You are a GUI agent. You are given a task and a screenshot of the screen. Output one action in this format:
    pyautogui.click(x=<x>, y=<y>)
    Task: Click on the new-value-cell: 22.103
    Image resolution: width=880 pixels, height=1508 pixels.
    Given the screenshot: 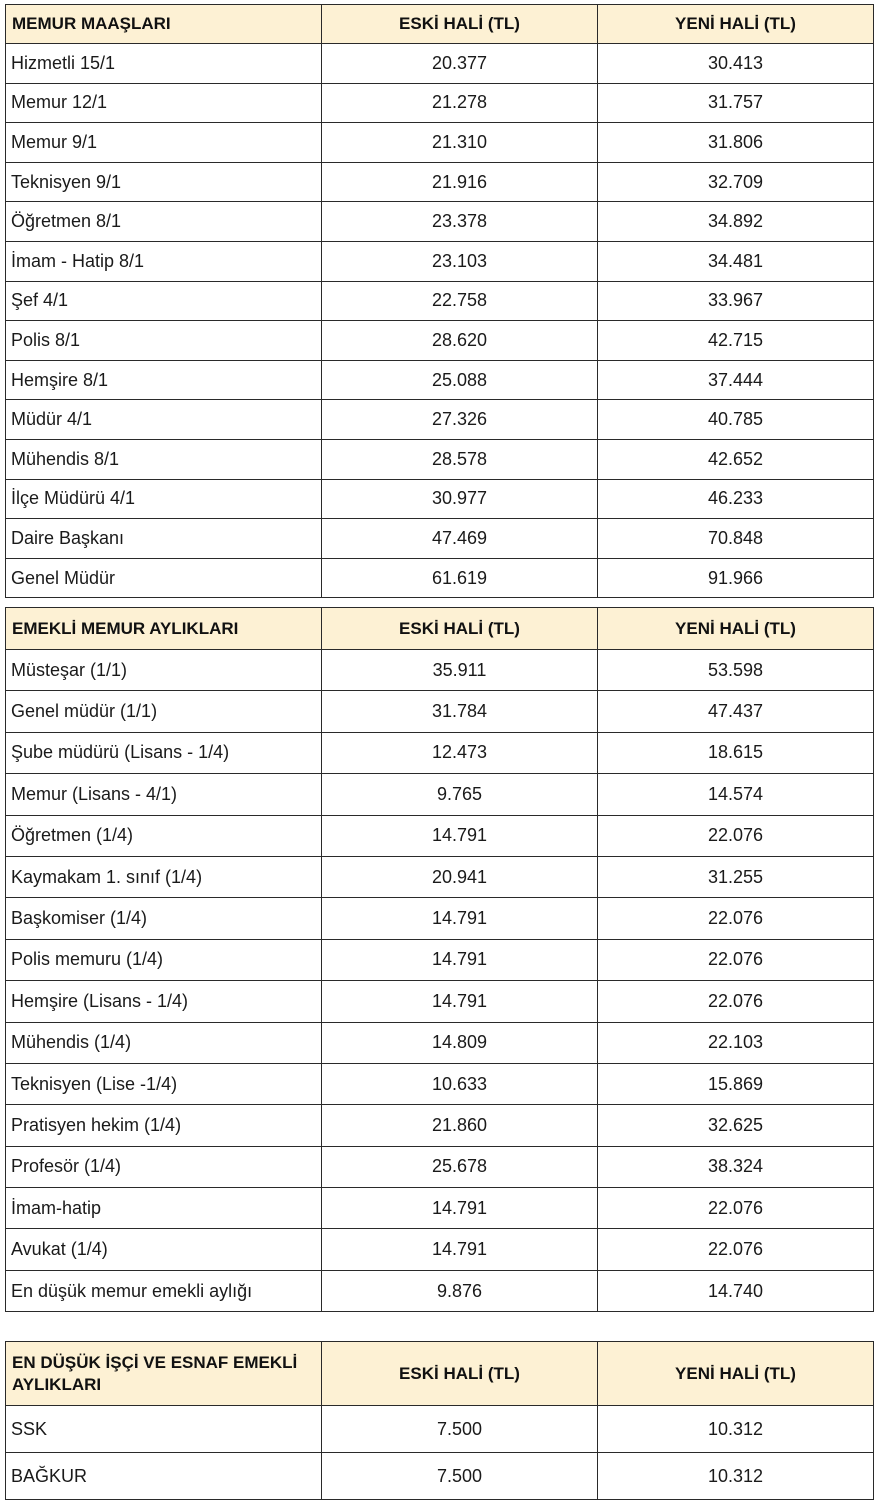 What is the action you would take?
    pyautogui.click(x=735, y=1042)
    